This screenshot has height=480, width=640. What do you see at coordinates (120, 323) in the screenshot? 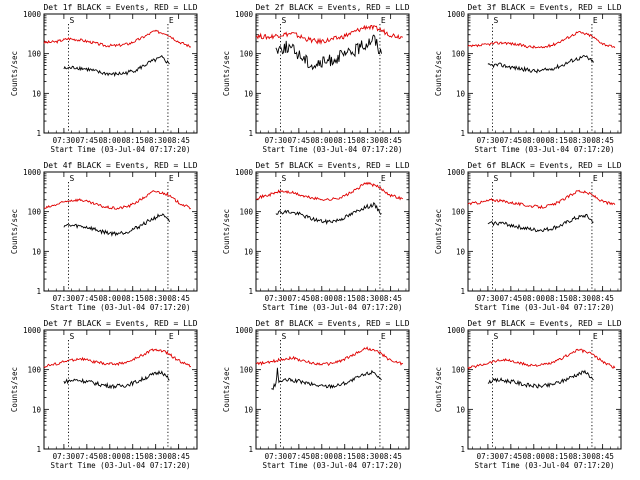
I see `panel-title: Det 7f BLACK = Events, RED = LLD` at bounding box center [120, 323].